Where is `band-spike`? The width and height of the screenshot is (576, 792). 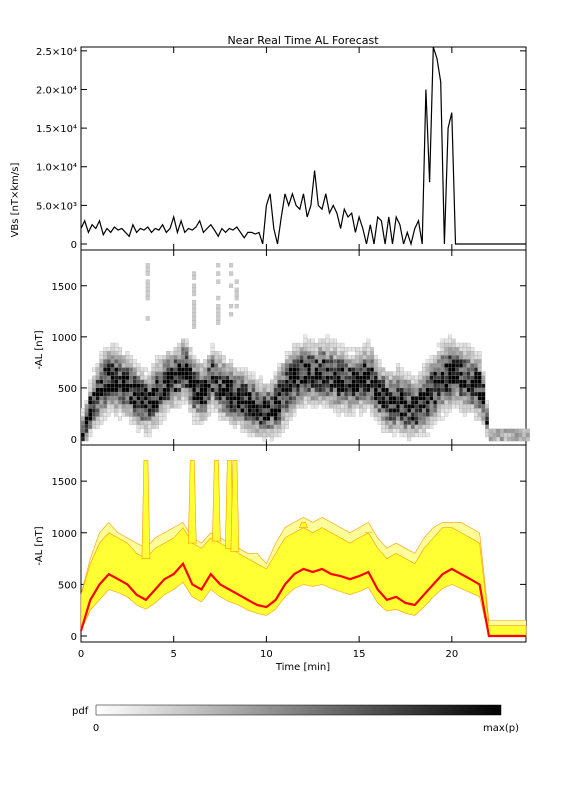 band-spike is located at coordinates (146, 509).